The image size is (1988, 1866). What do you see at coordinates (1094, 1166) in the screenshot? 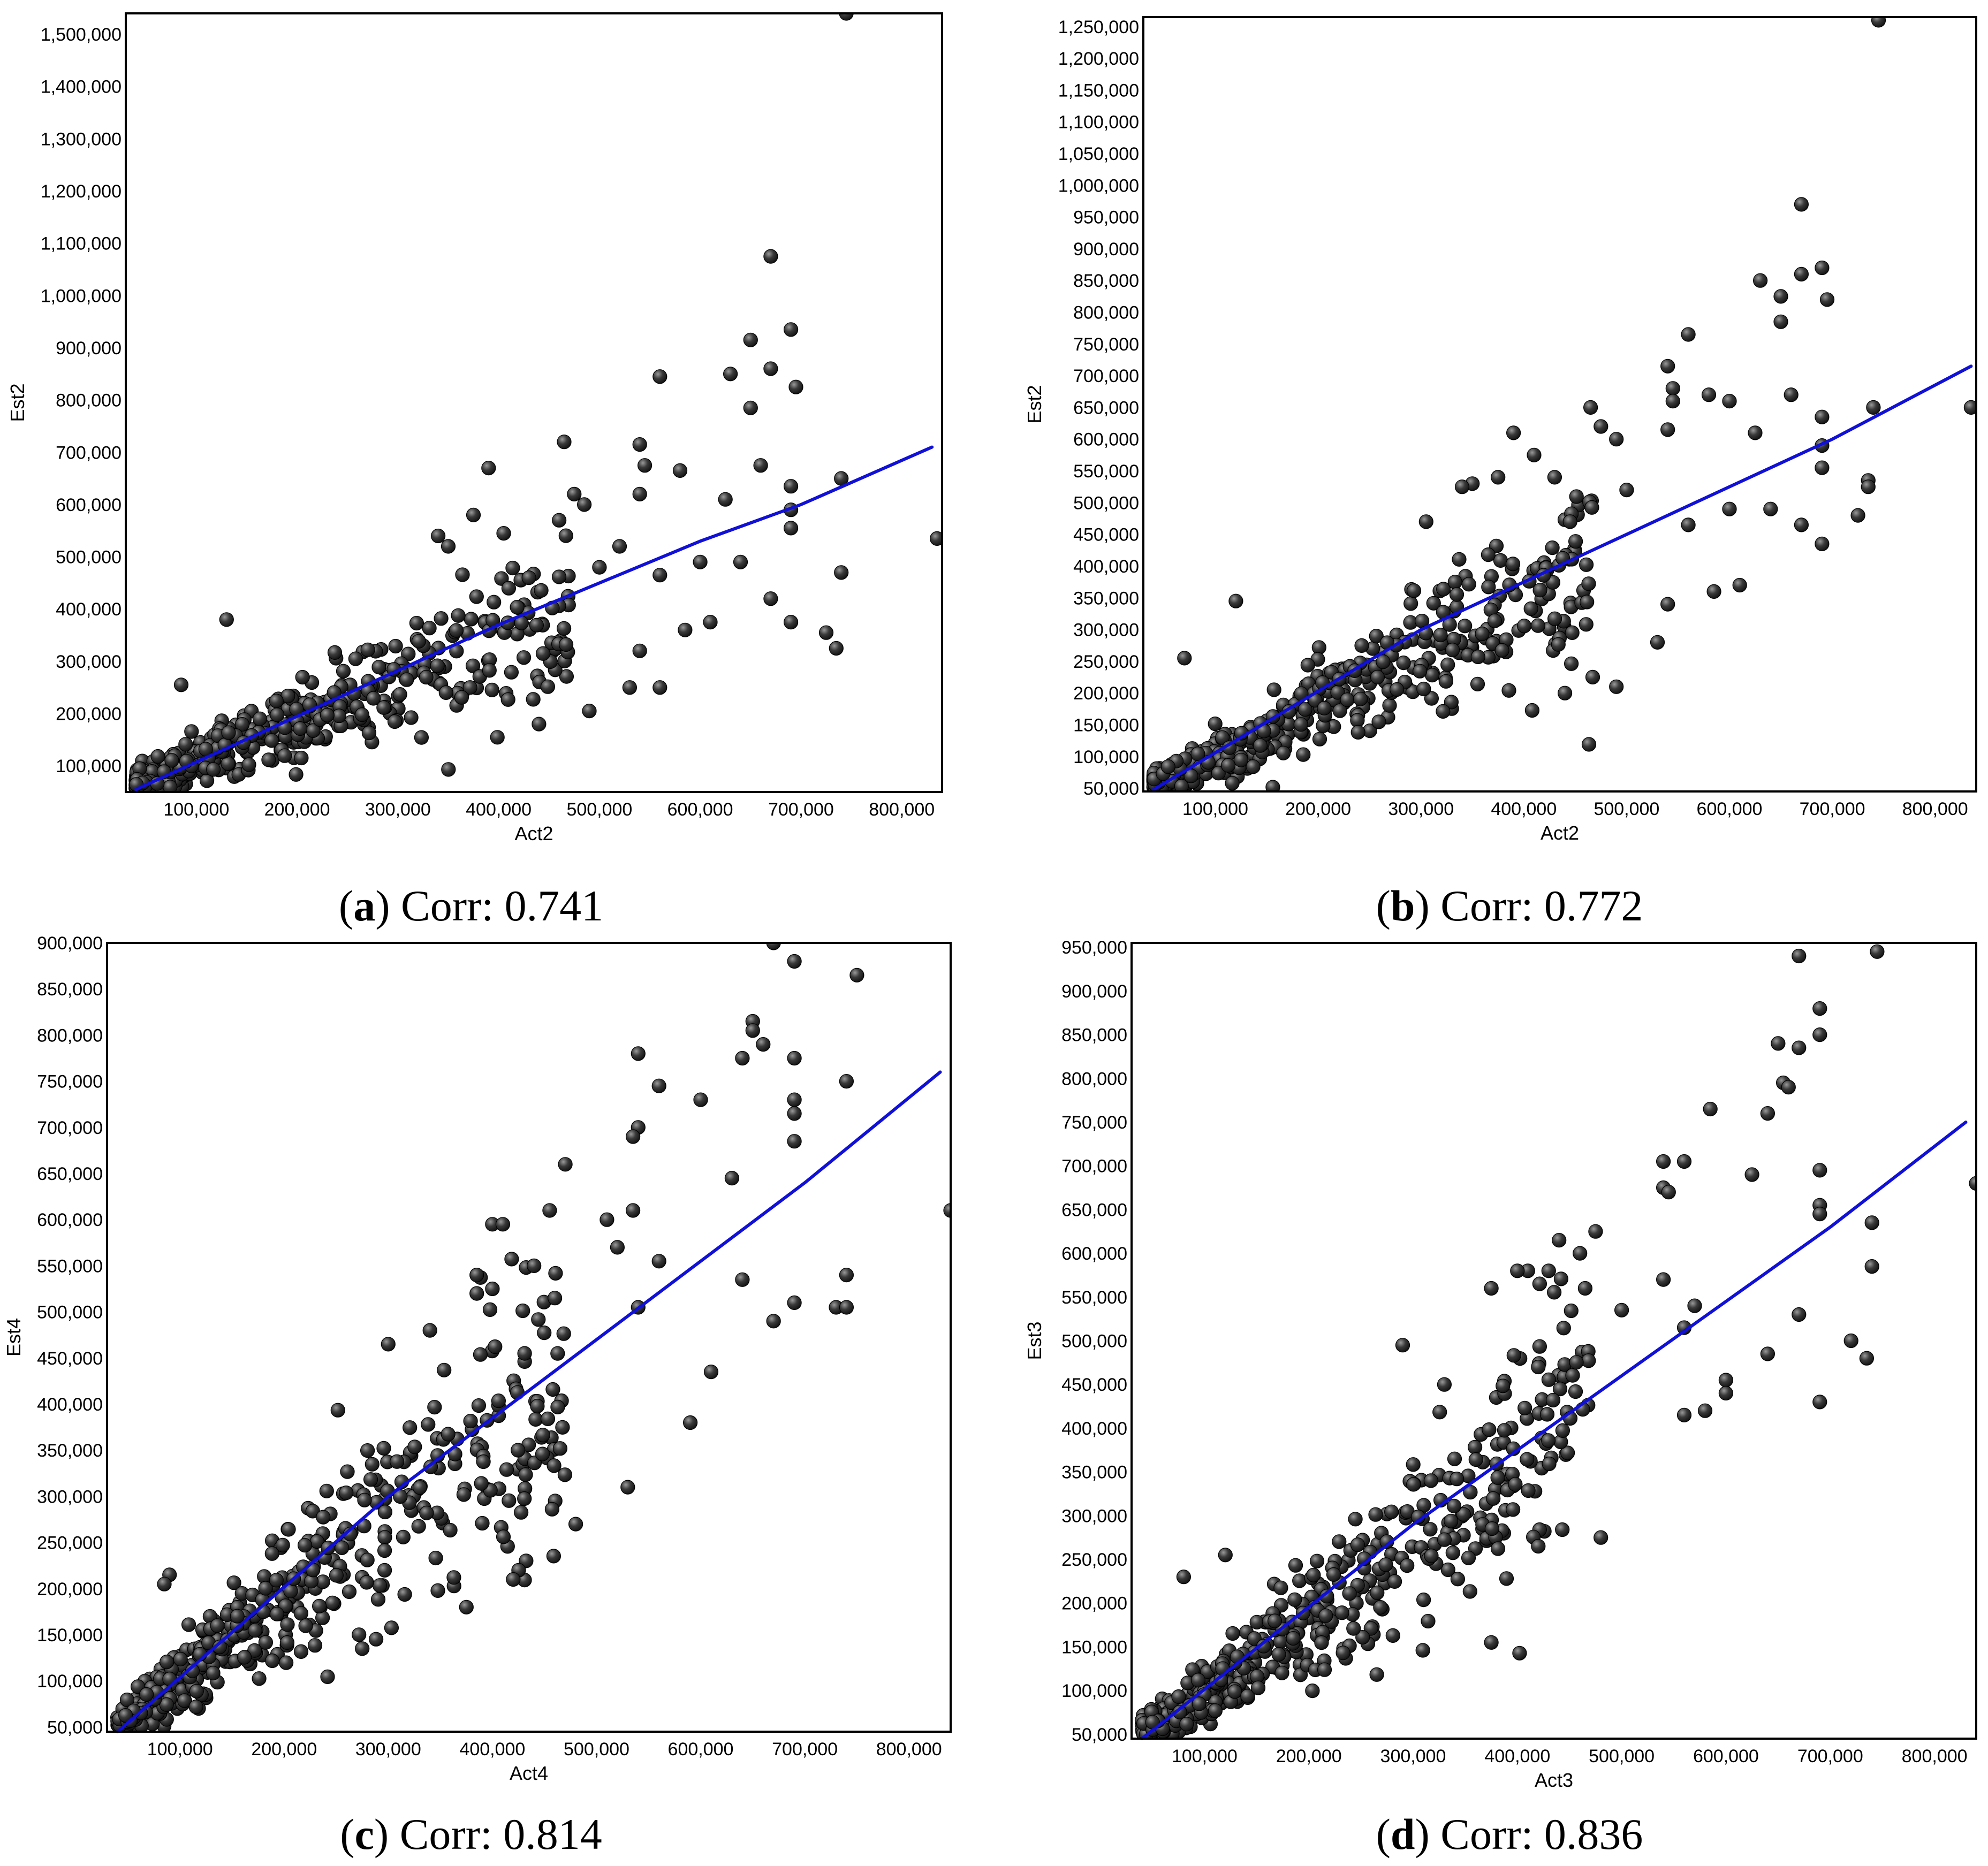
I see `y-tick-label: 700,000` at bounding box center [1094, 1166].